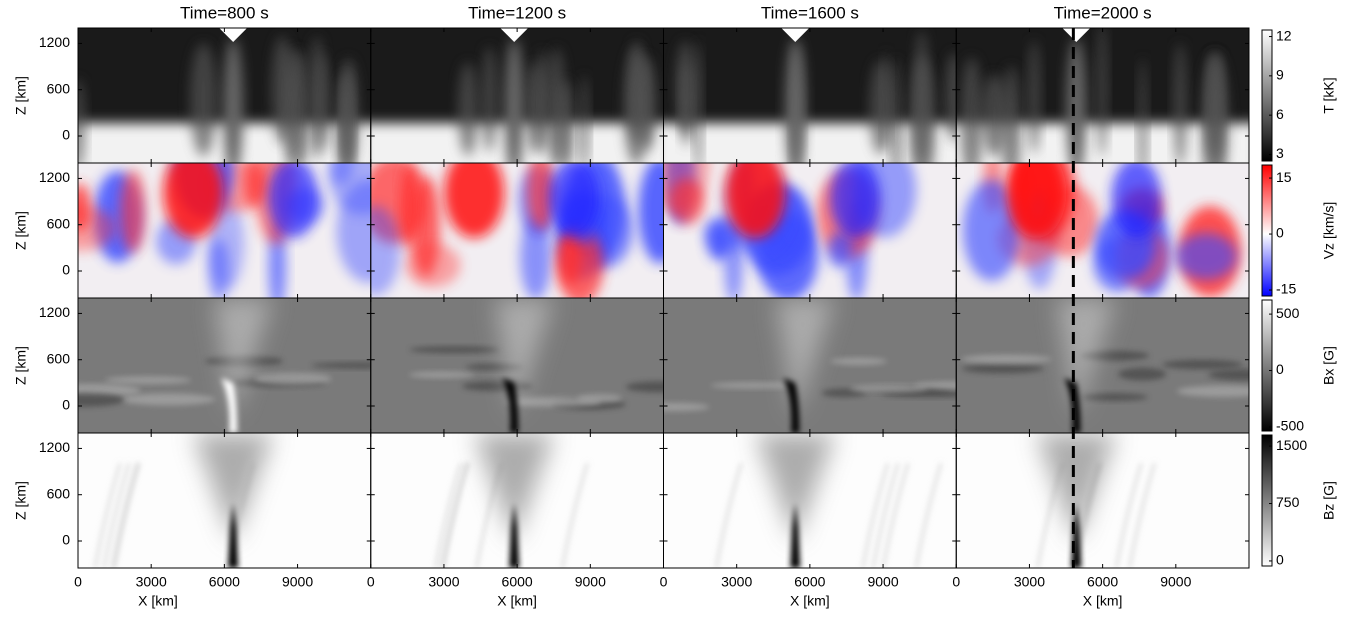  Describe the element at coordinates (795, 35) in the screenshot. I see `image-top` at that location.